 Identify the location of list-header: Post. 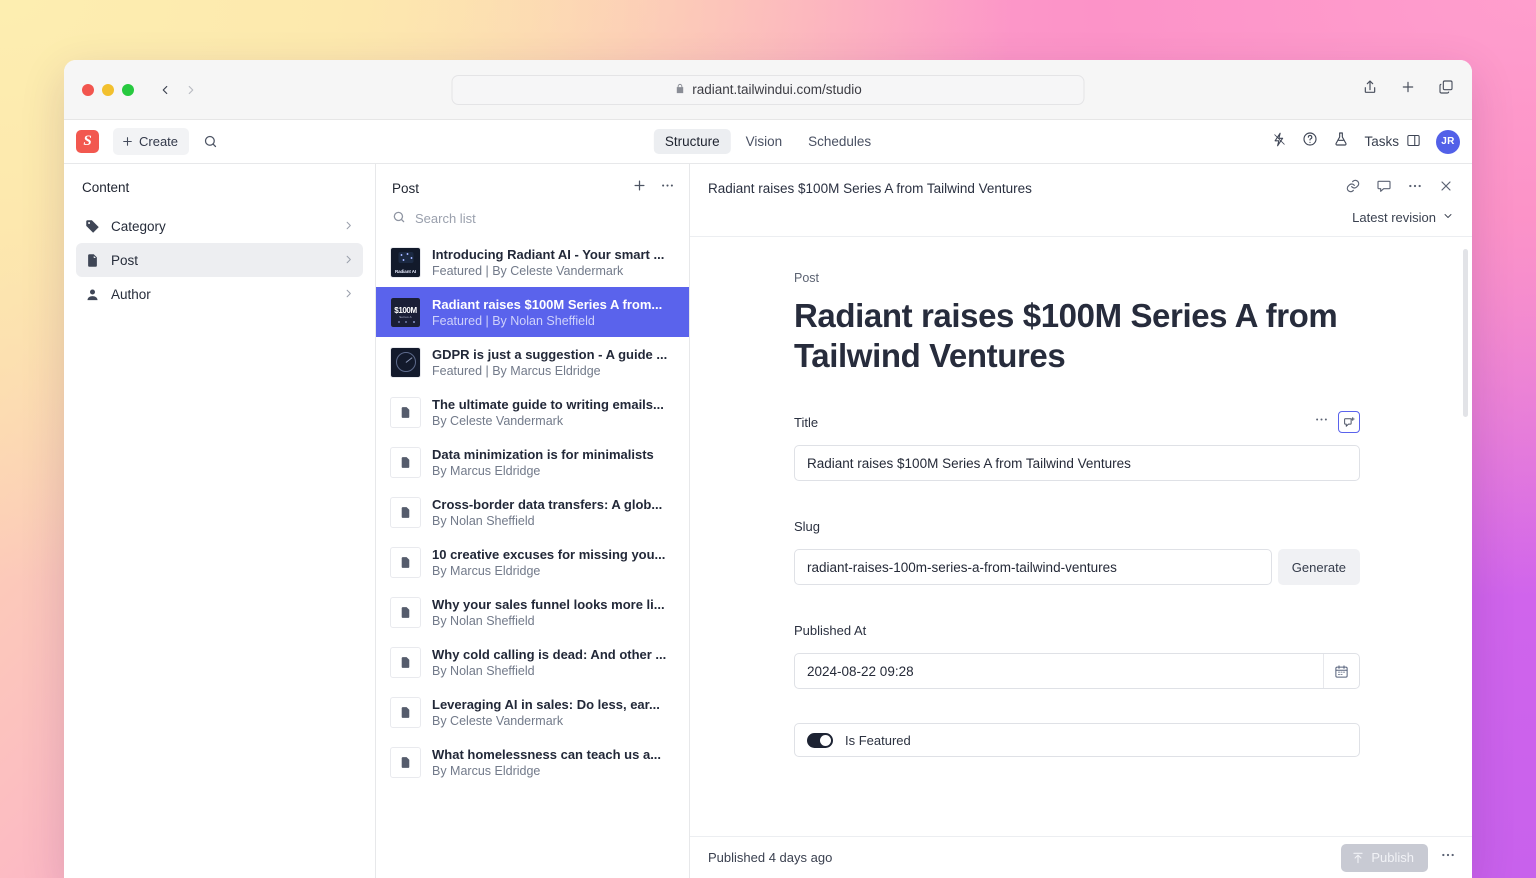
(532, 181).